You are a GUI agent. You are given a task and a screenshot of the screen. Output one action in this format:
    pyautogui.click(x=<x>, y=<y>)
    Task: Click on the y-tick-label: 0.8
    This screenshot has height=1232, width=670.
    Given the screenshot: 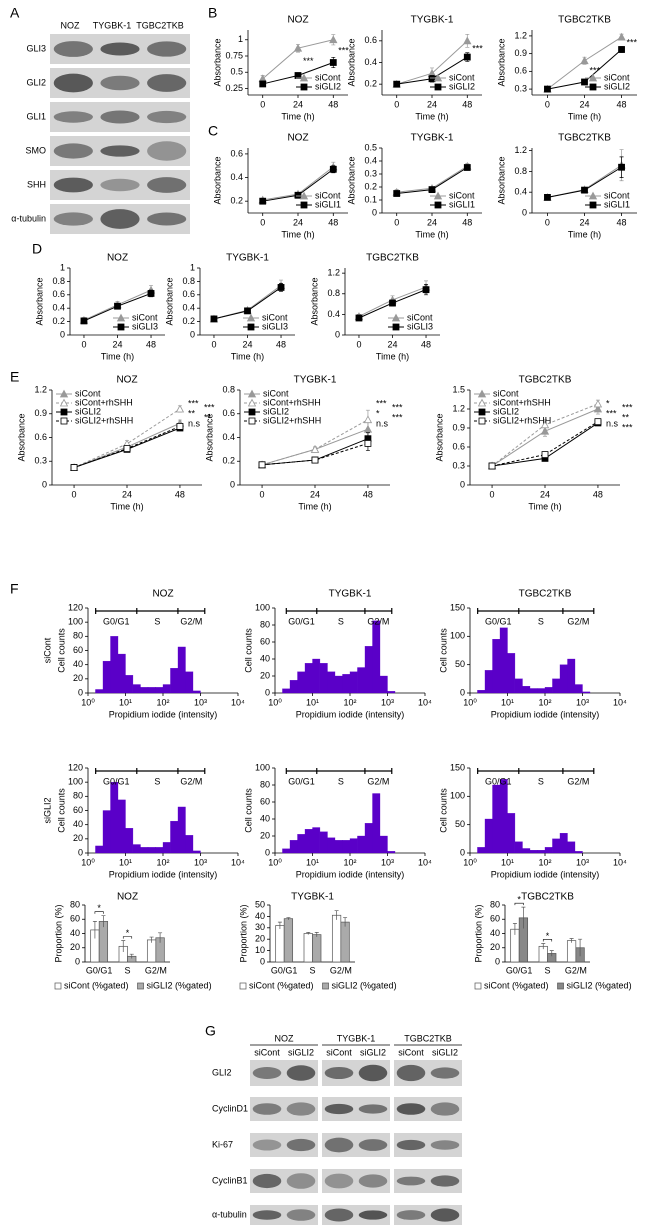 What is the action you would take?
    pyautogui.click(x=333, y=293)
    